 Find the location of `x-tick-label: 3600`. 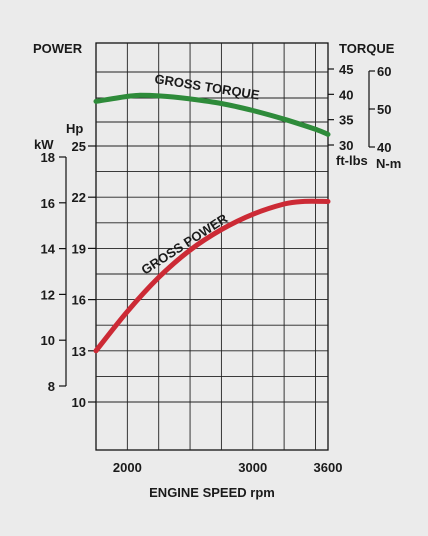

x-tick-label: 3600 is located at coordinates (328, 467).